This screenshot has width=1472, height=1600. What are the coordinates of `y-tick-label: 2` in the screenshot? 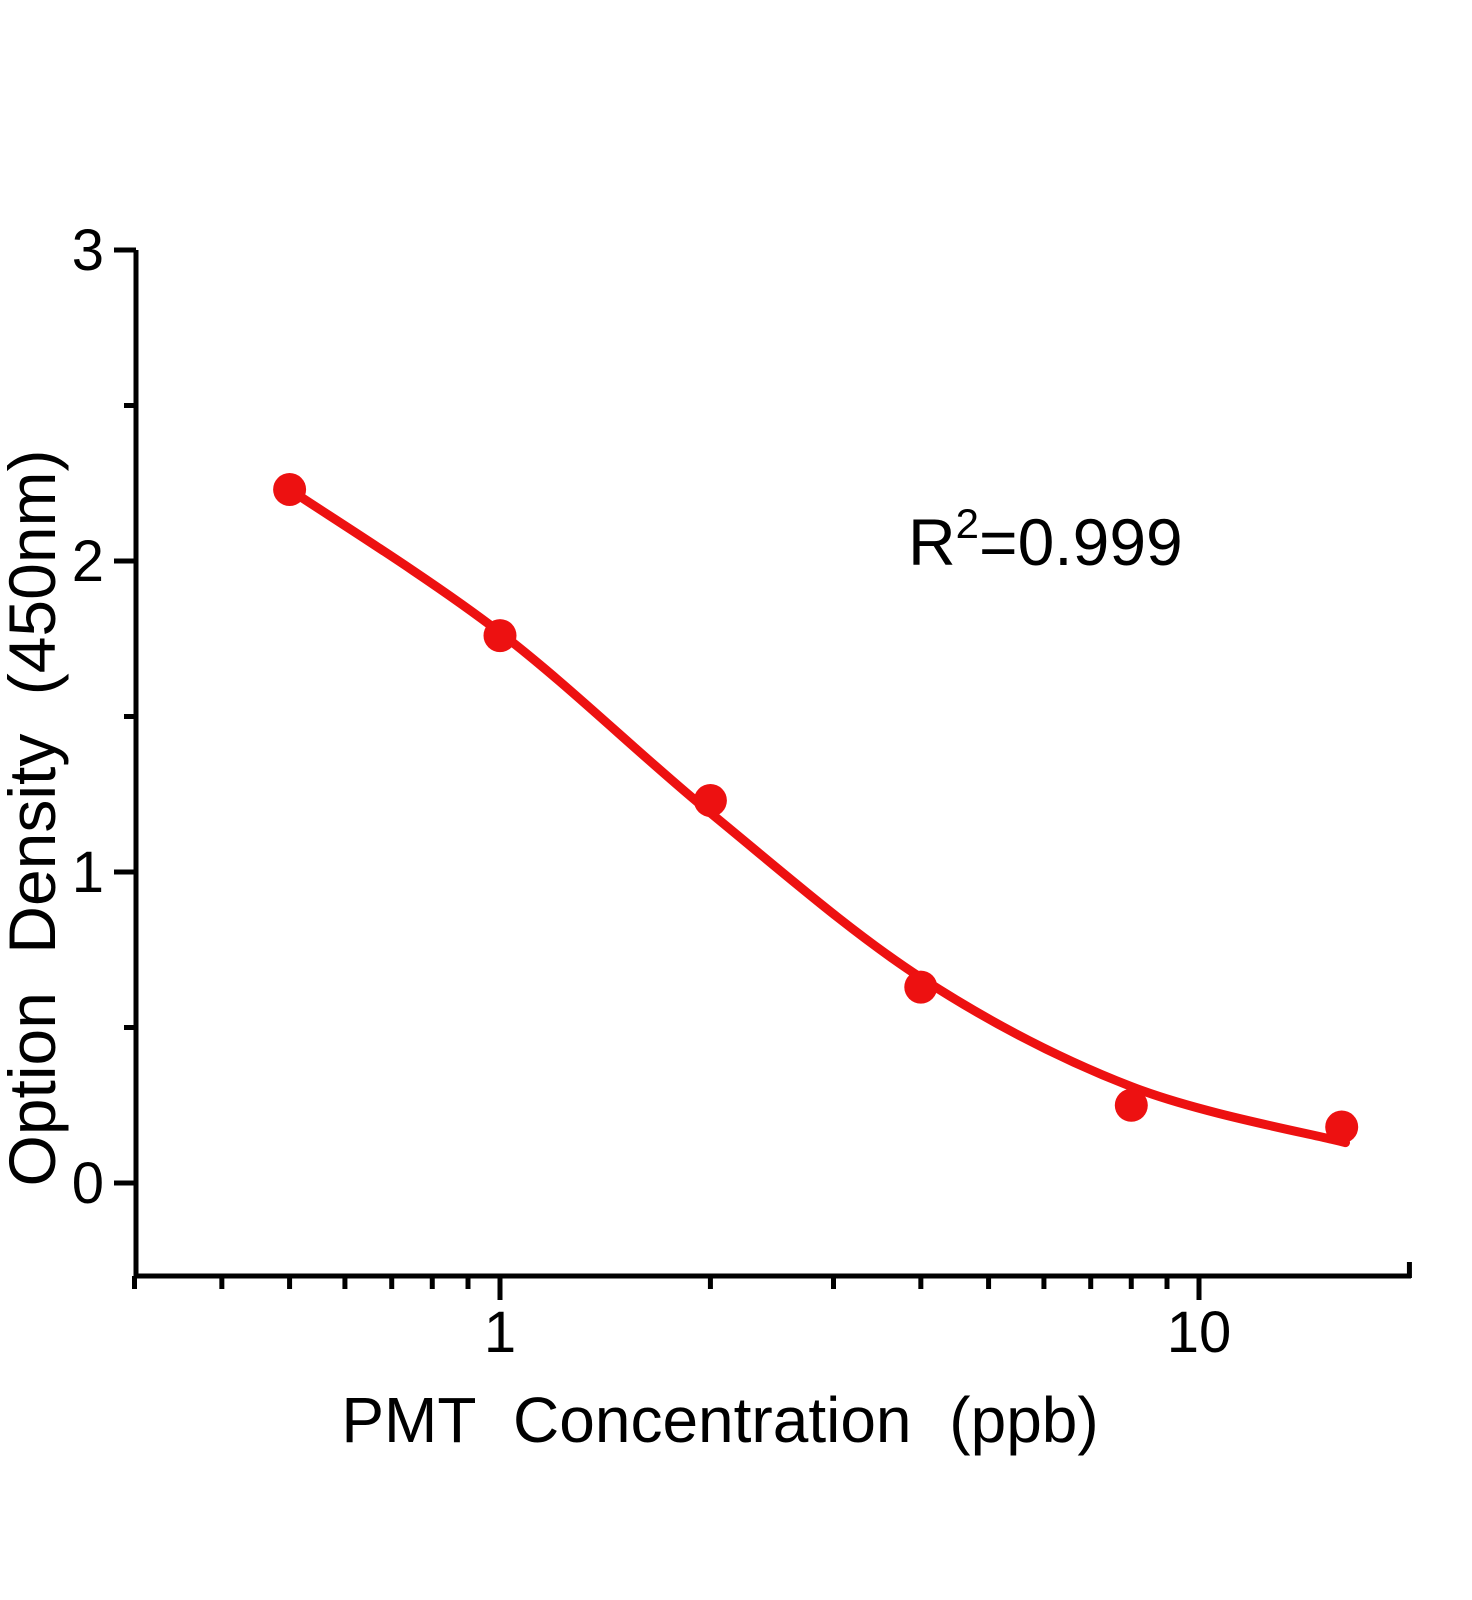 It's located at (88, 561).